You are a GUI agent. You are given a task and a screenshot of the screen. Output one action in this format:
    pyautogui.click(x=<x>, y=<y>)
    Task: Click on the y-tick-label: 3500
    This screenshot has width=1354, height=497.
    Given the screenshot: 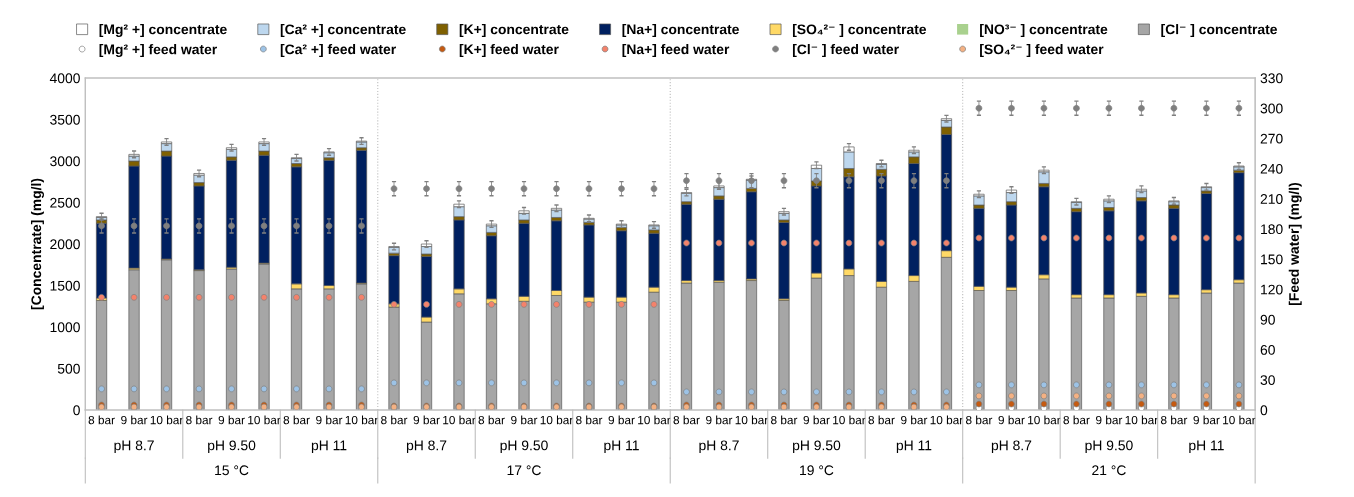 What is the action you would take?
    pyautogui.click(x=65, y=119)
    